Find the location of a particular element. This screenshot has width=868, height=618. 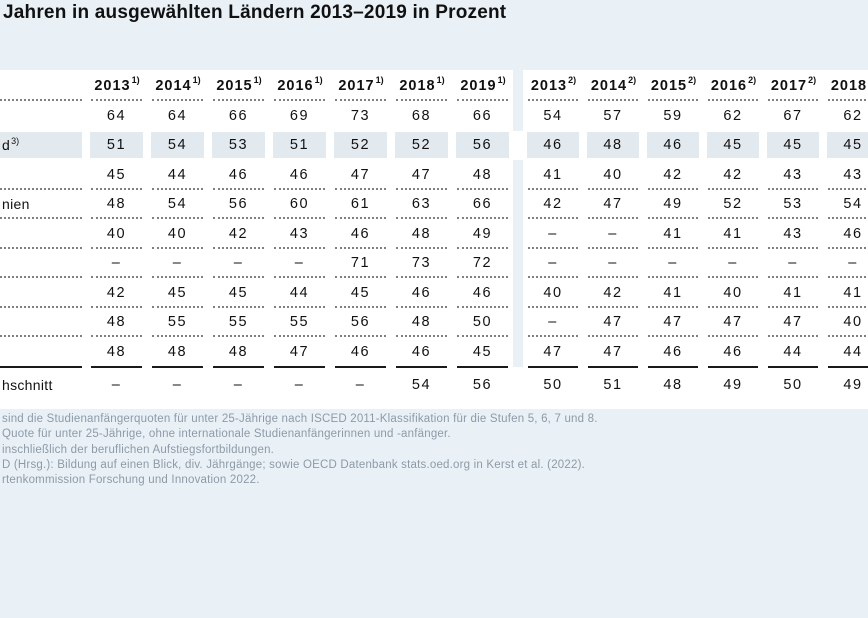

data-value: 49 is located at coordinates (673, 204).